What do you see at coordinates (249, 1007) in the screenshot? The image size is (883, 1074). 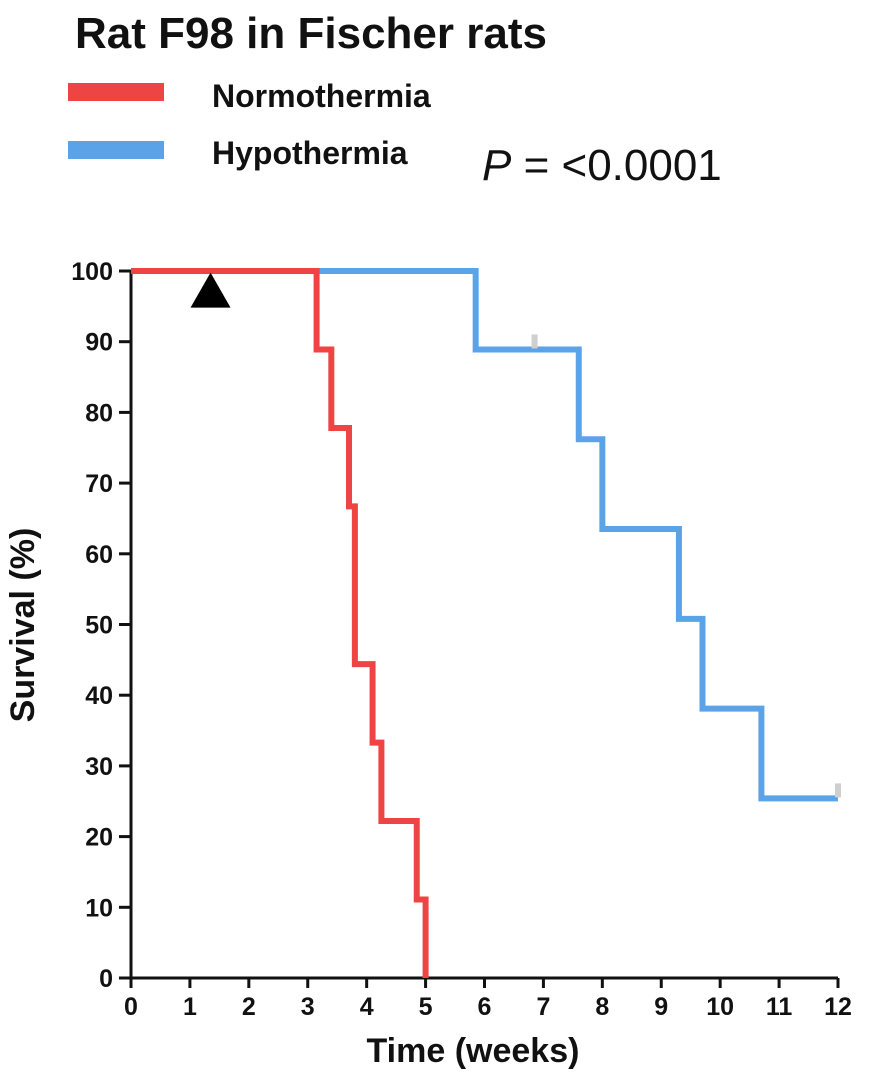 I see `x-tick-label: 2` at bounding box center [249, 1007].